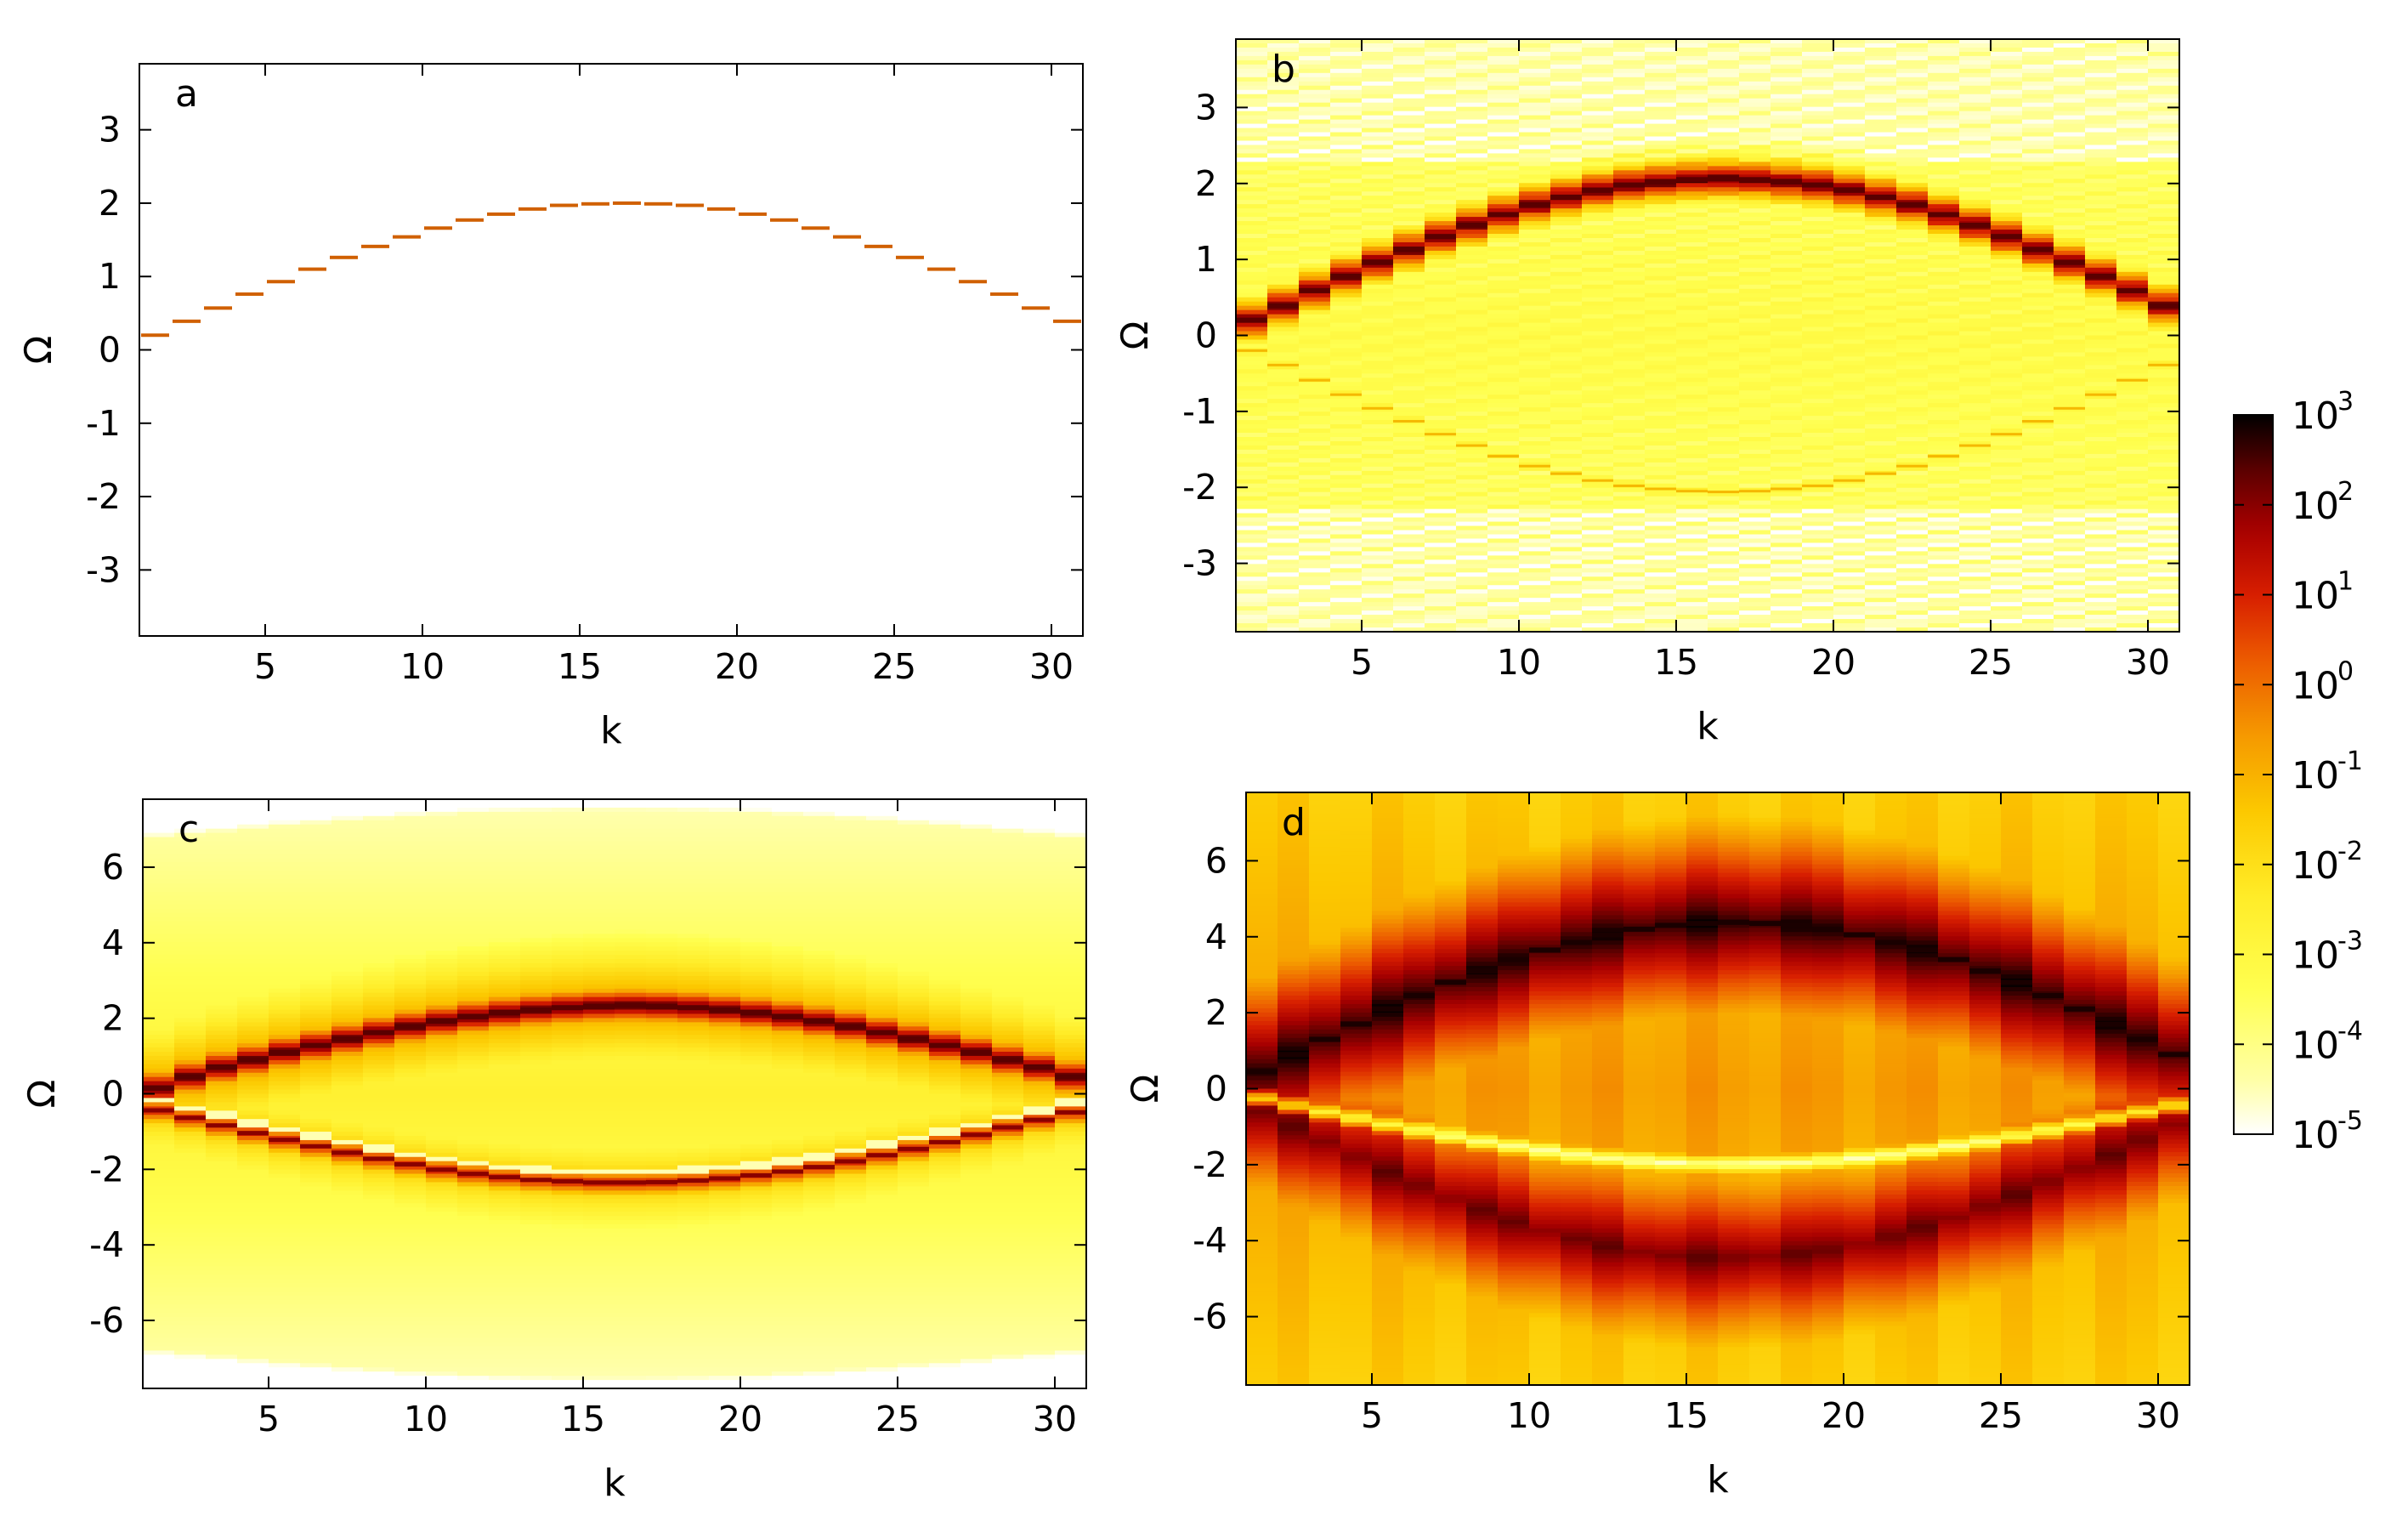  What do you see at coordinates (1708, 726) in the screenshot?
I see `x-axis-label: k` at bounding box center [1708, 726].